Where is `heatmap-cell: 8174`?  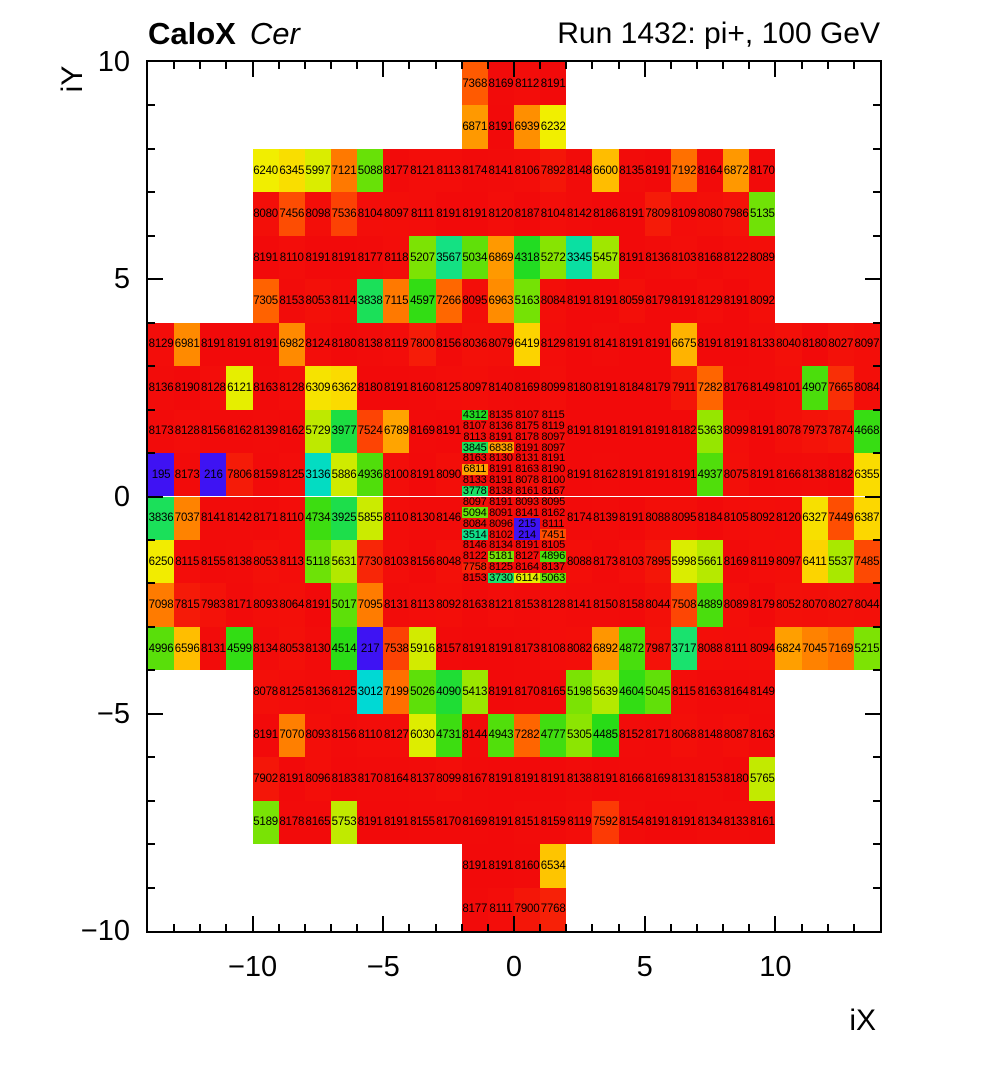
heatmap-cell: 8174 is located at coordinates (579, 518).